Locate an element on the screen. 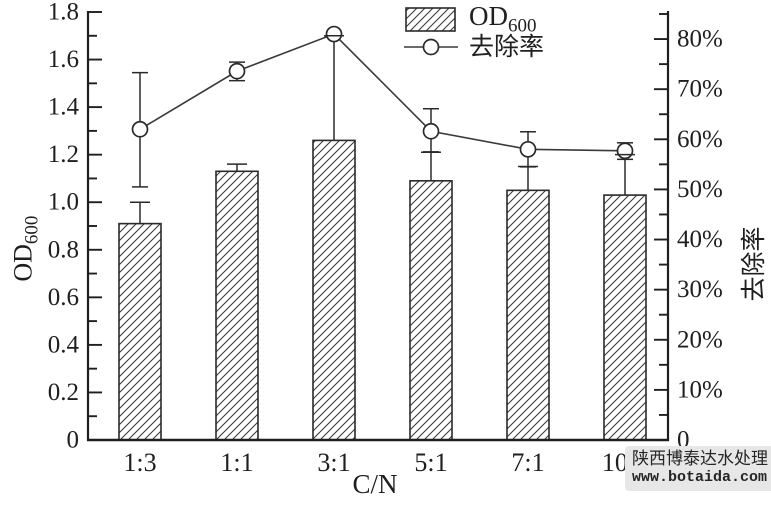 The height and width of the screenshot is (507, 771). y-right-tick-label: 20% is located at coordinates (700, 339).